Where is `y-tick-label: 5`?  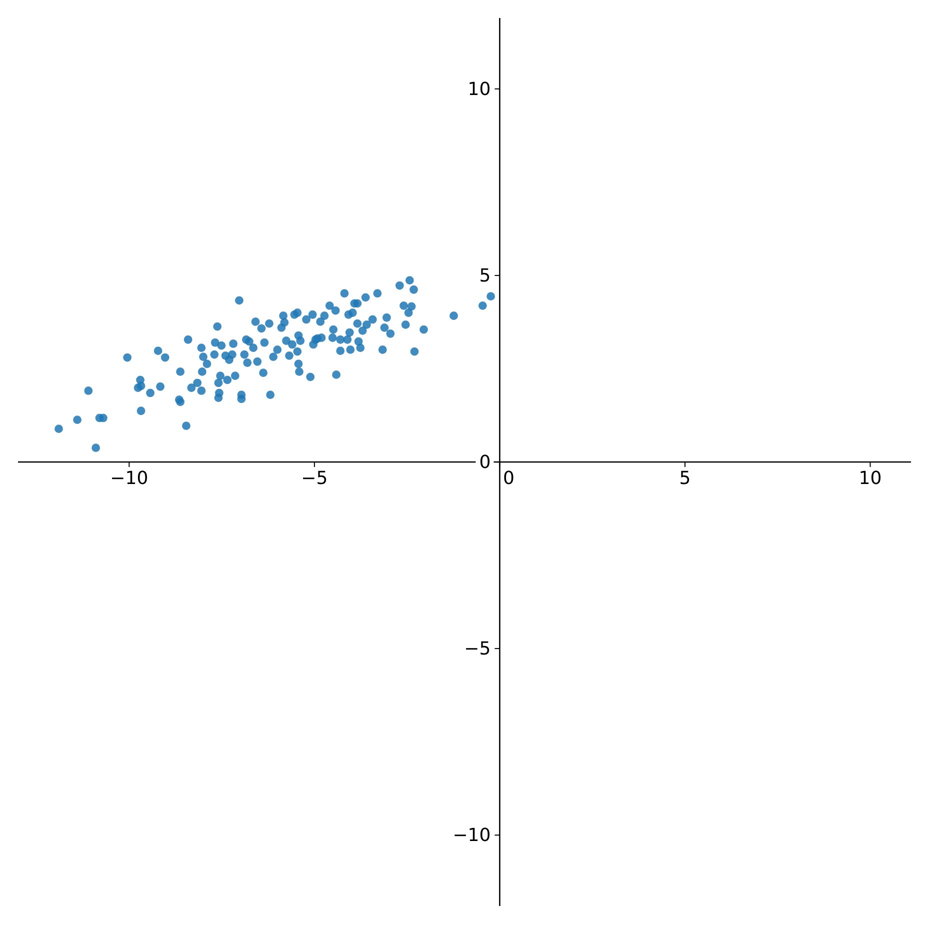 y-tick-label: 5 is located at coordinates (485, 275).